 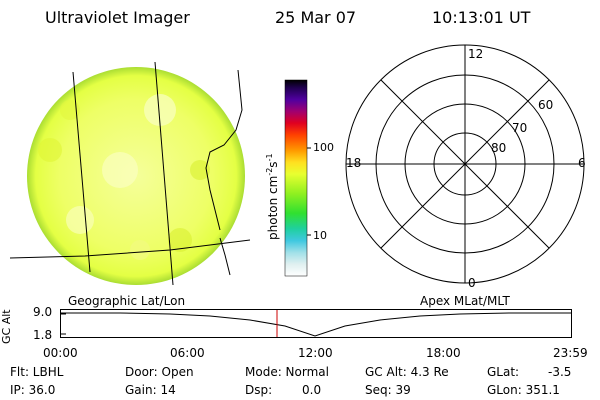 What do you see at coordinates (472, 283) in the screenshot?
I see `mlt-label-0: 0` at bounding box center [472, 283].